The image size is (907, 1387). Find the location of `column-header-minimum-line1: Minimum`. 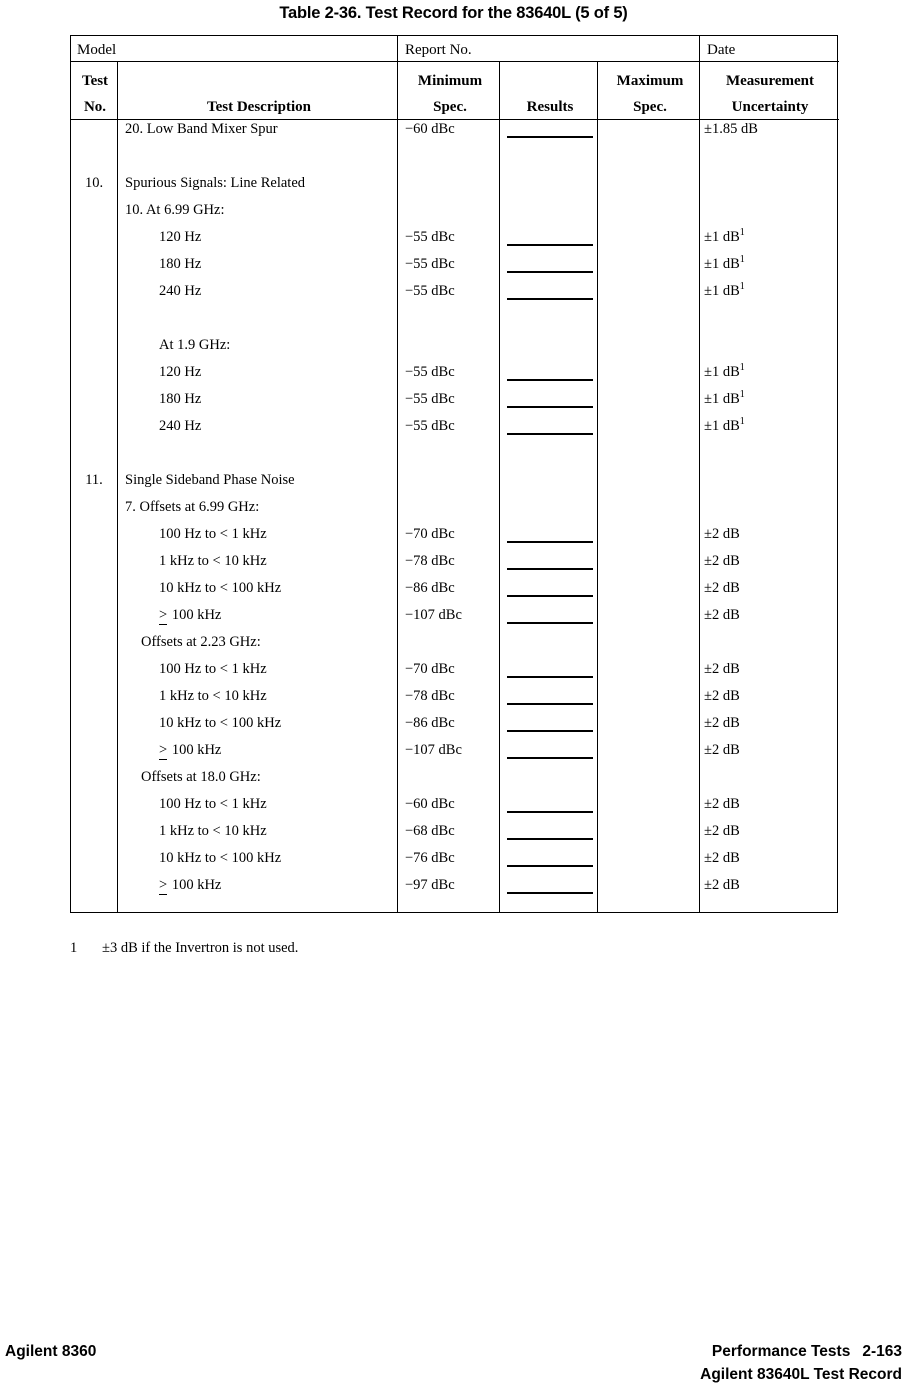

column-header-minimum-line1: Minimum is located at coordinates (450, 81).